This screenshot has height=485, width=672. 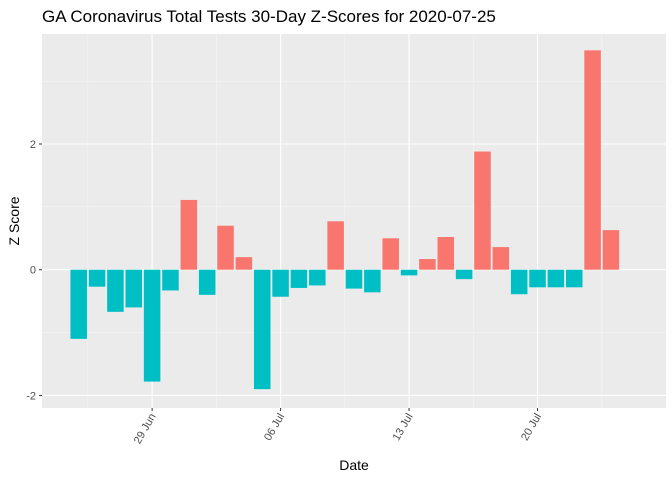 What do you see at coordinates (33, 145) in the screenshot?
I see `y-tick-label: 2` at bounding box center [33, 145].